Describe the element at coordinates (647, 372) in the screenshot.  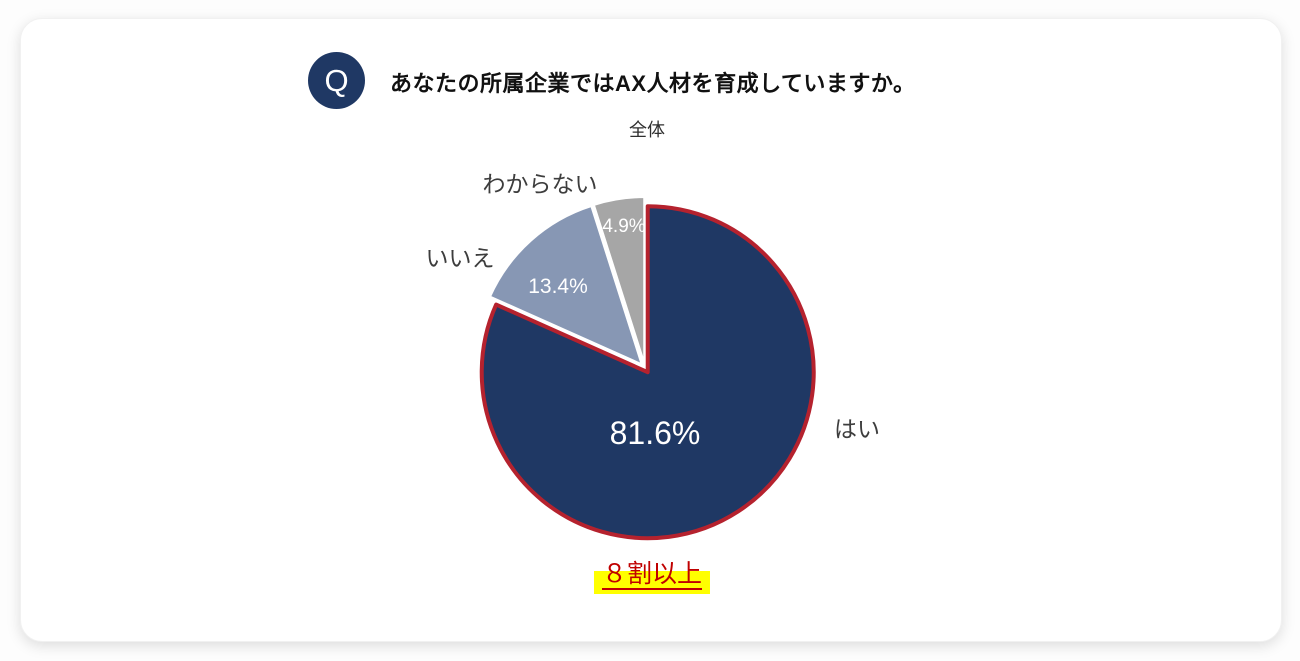
I see `pie-slice-yes` at that location.